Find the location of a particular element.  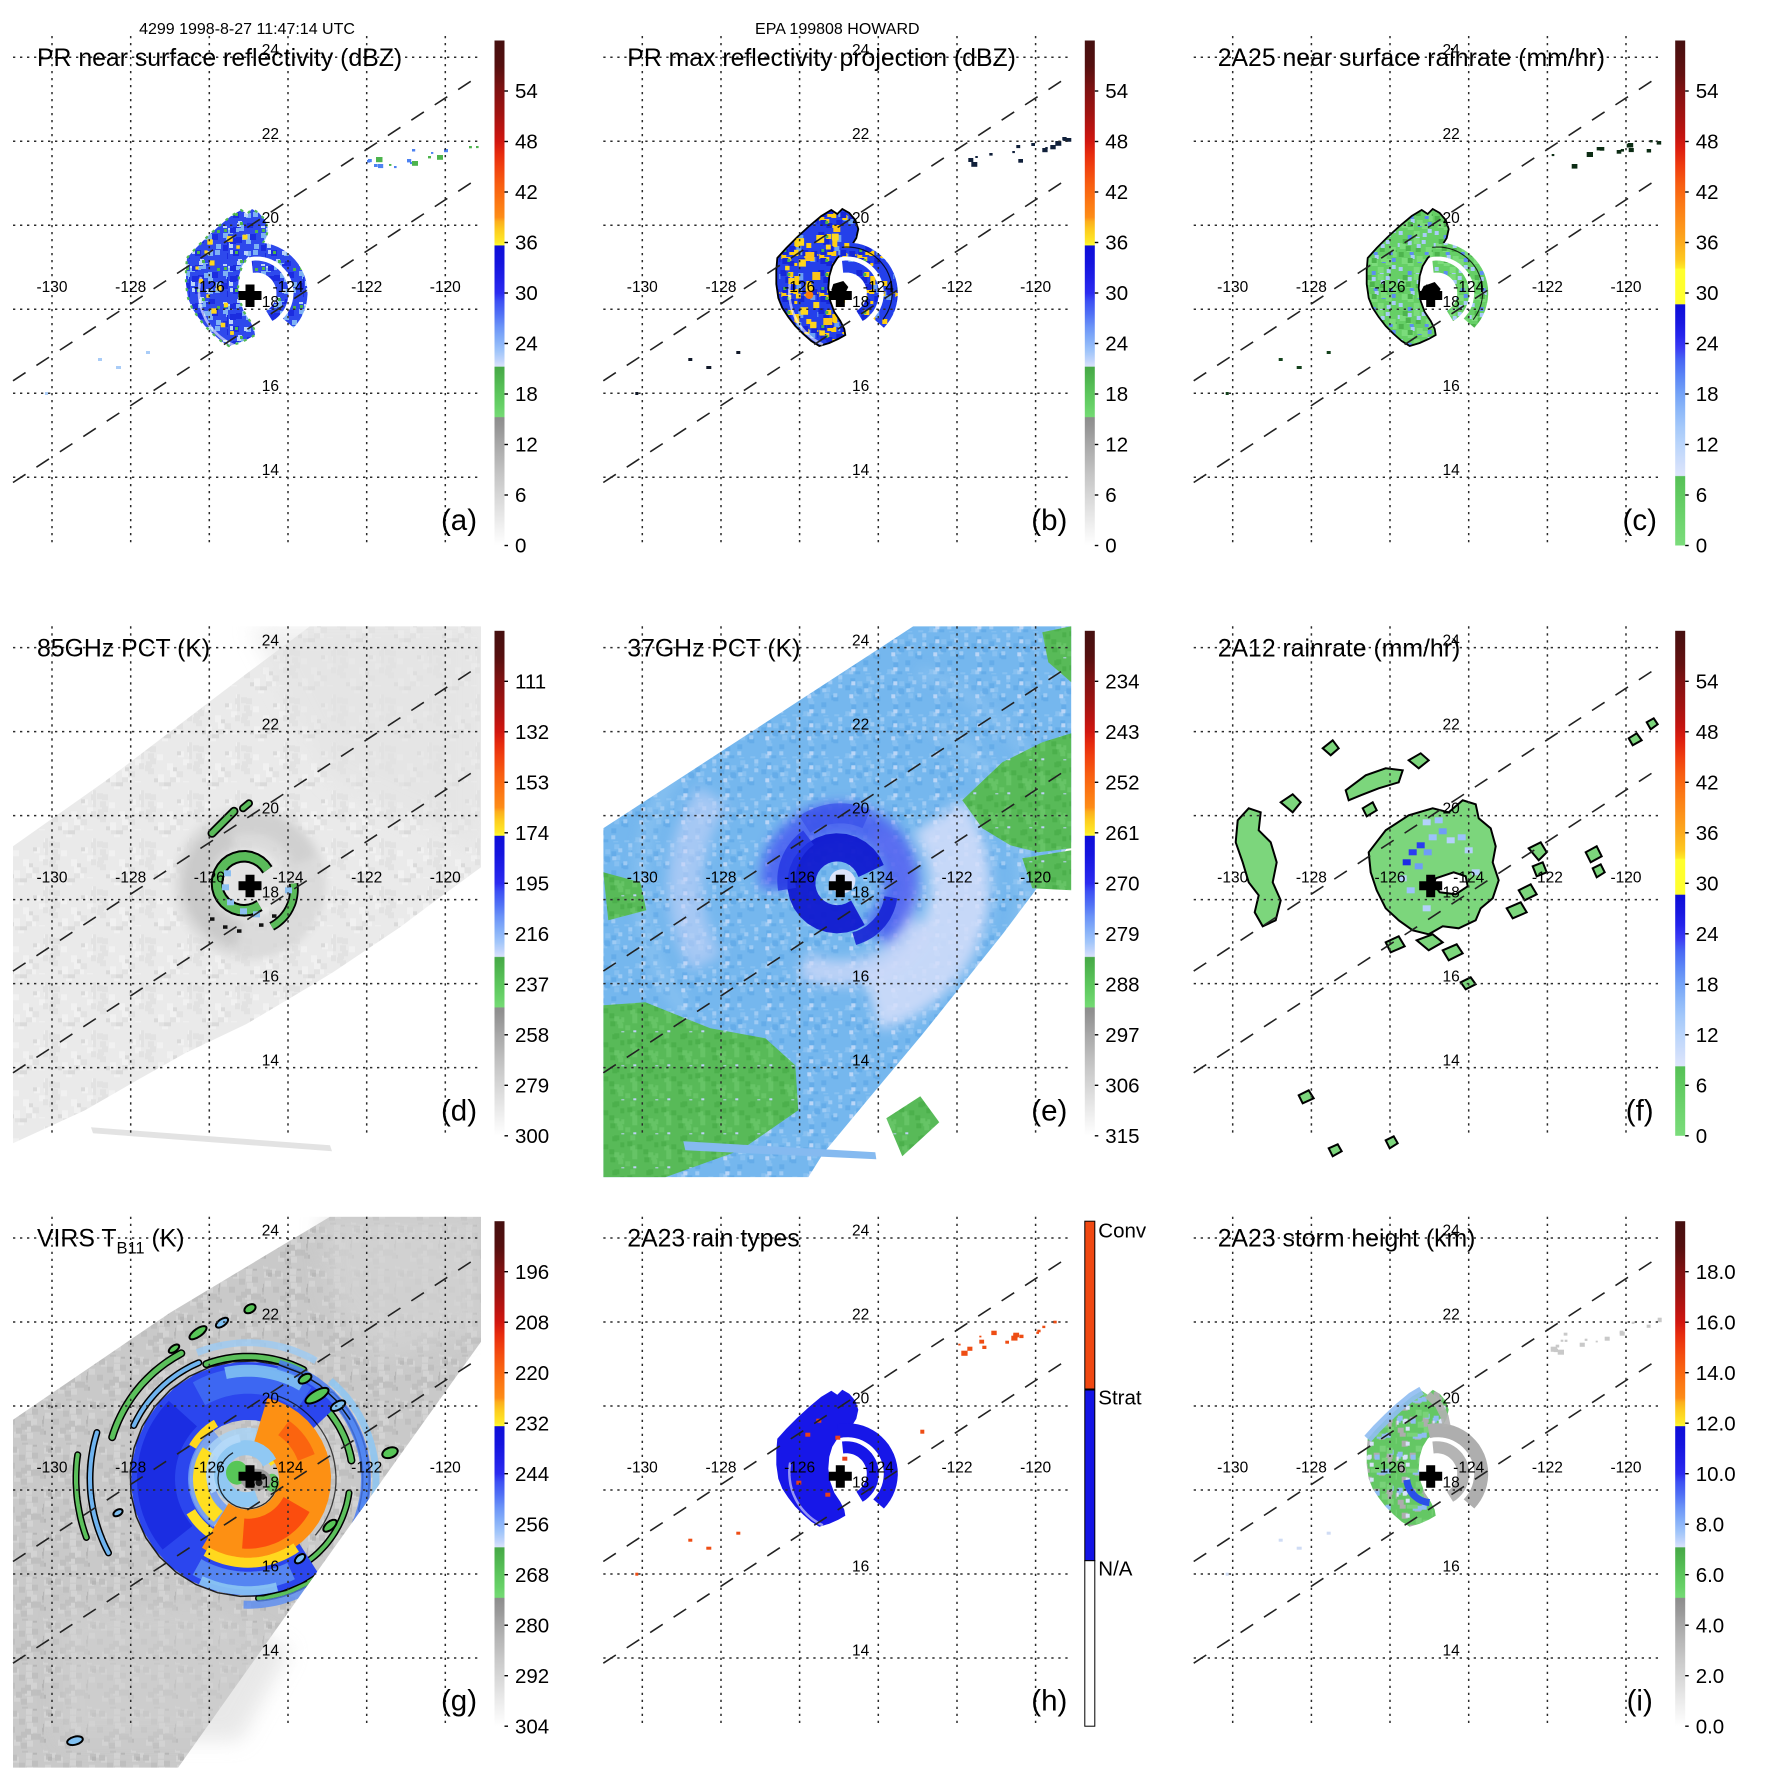

svg-text: EPA 199808 HOWARD is located at coordinates (837, 29).